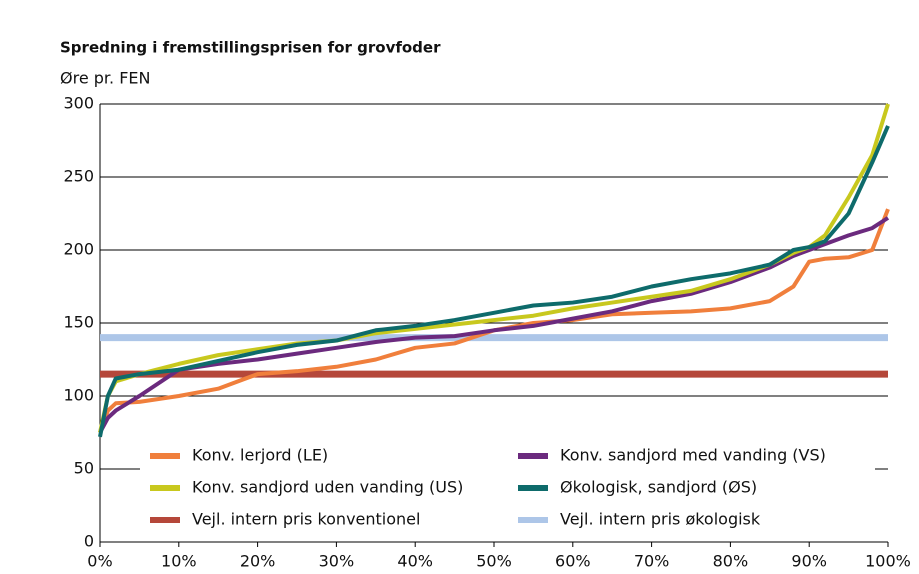 The height and width of the screenshot is (574, 919). I want to click on x-tick-label: 50%, so click(494, 561).